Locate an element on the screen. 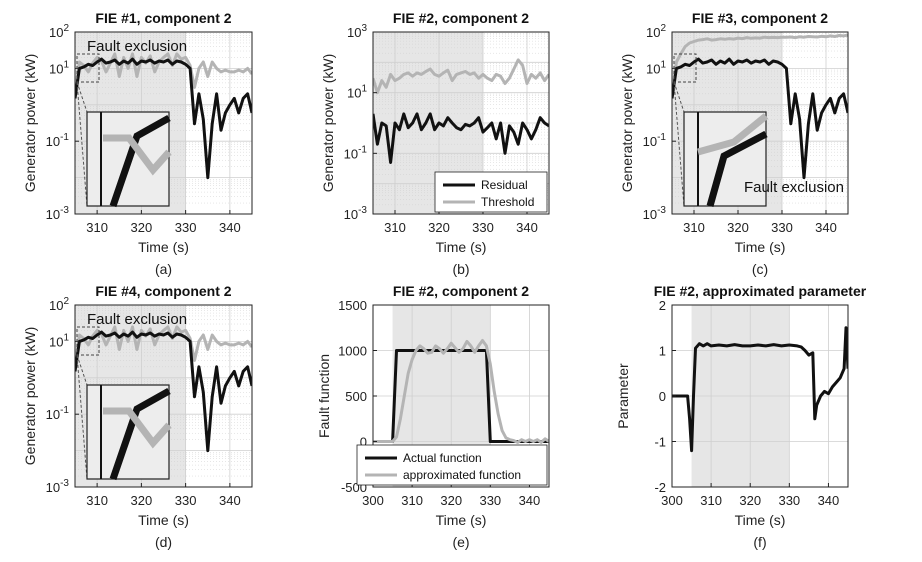 This screenshot has width=922, height=562. y-tick-label: 10³ is located at coordinates (357, 31).